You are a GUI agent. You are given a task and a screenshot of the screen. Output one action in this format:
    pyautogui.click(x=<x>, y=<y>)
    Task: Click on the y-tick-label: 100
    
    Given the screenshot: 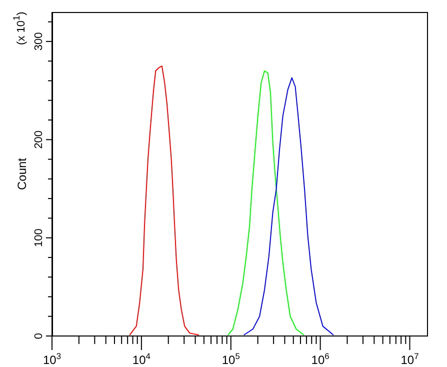 What is the action you would take?
    pyautogui.click(x=39, y=237)
    